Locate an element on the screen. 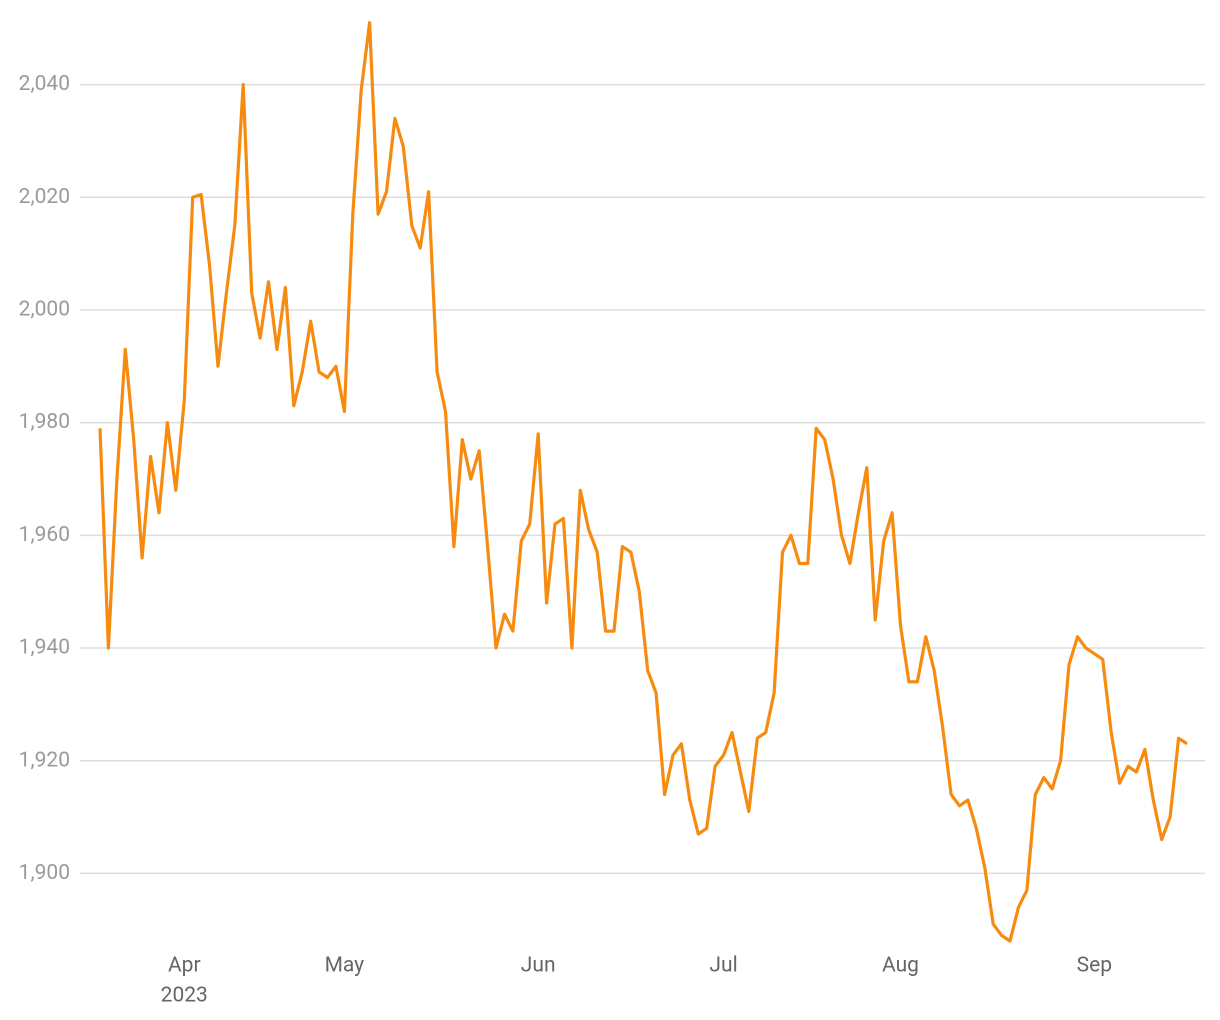  y-tick-label: 1,980 is located at coordinates (44, 422).